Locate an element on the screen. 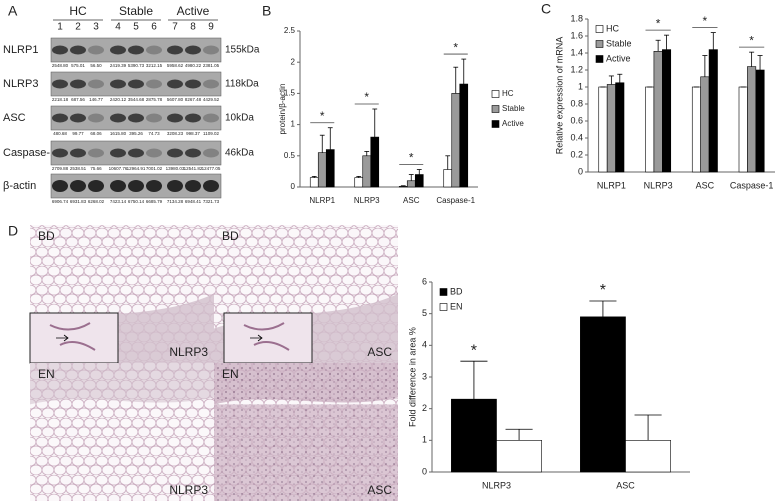 The width and height of the screenshot is (778, 502). legend-label: Active is located at coordinates (513, 123).